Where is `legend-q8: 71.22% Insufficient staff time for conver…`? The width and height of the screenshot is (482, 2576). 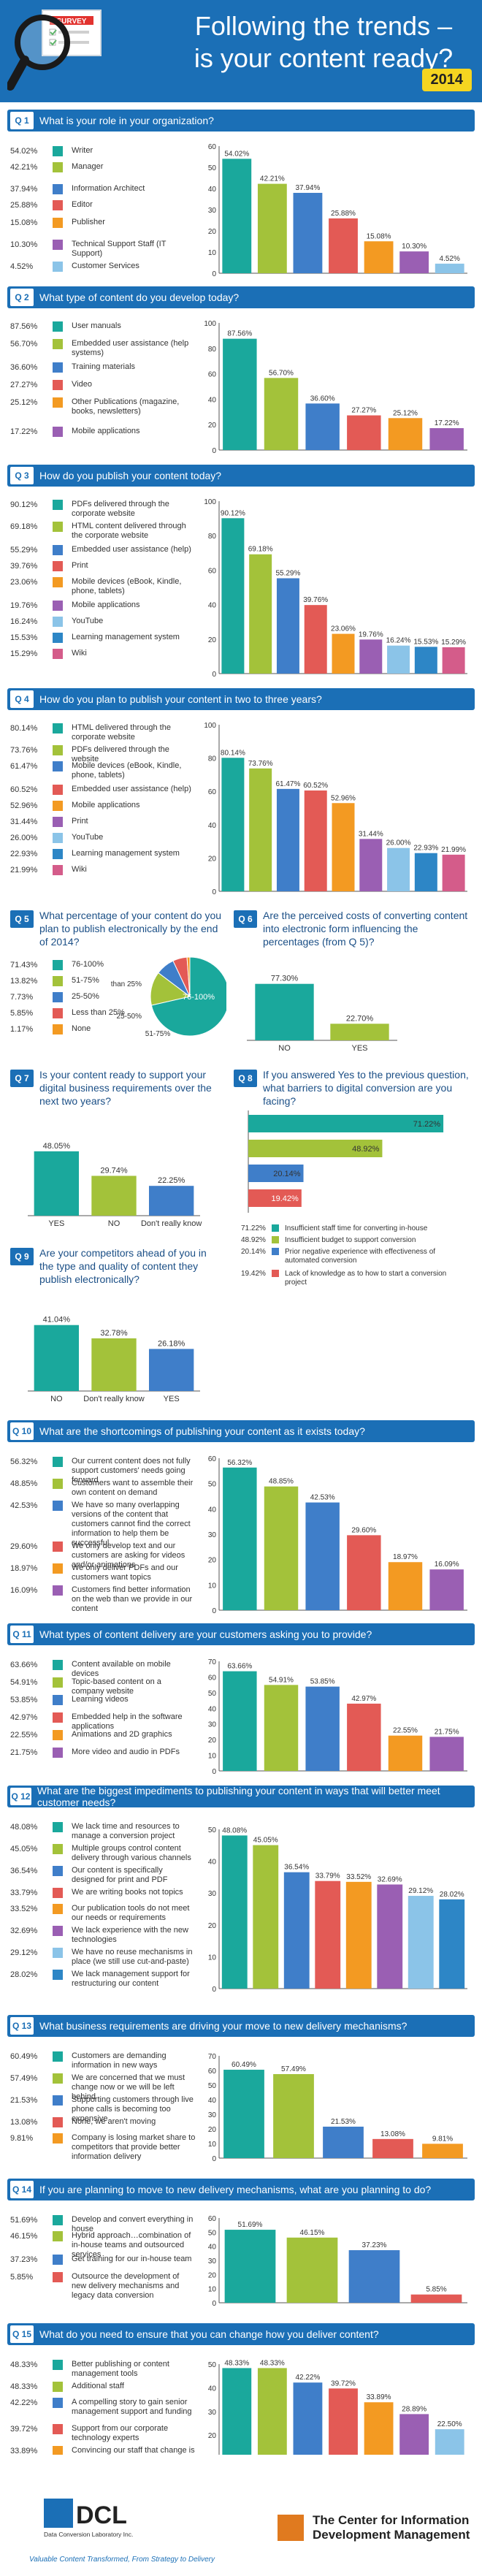
legend-q8: 71.22% Insufficient staff time for conver… is located at coordinates (358, 1258).